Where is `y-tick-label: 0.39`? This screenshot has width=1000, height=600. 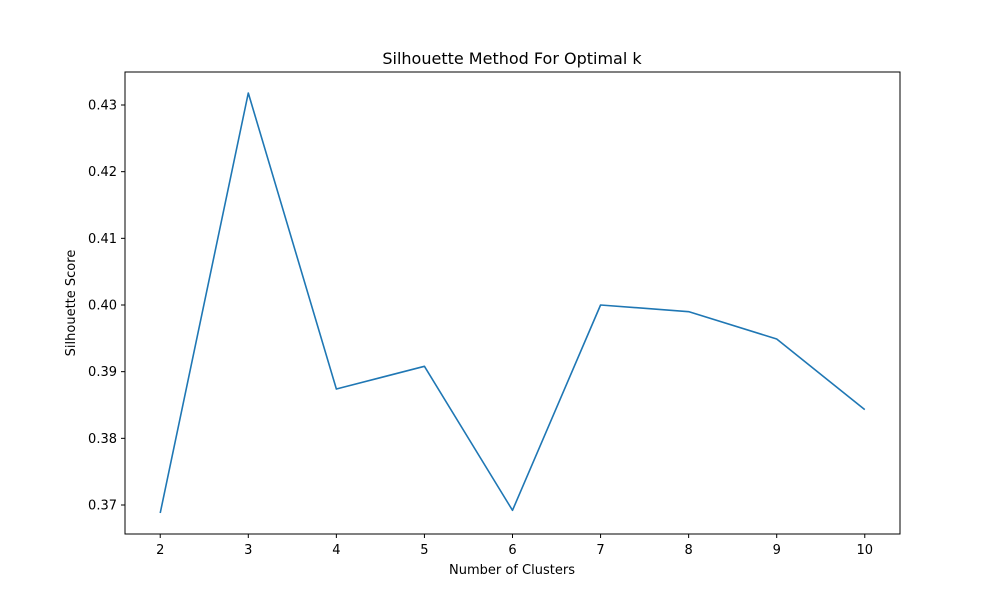 y-tick-label: 0.39 is located at coordinates (102, 372).